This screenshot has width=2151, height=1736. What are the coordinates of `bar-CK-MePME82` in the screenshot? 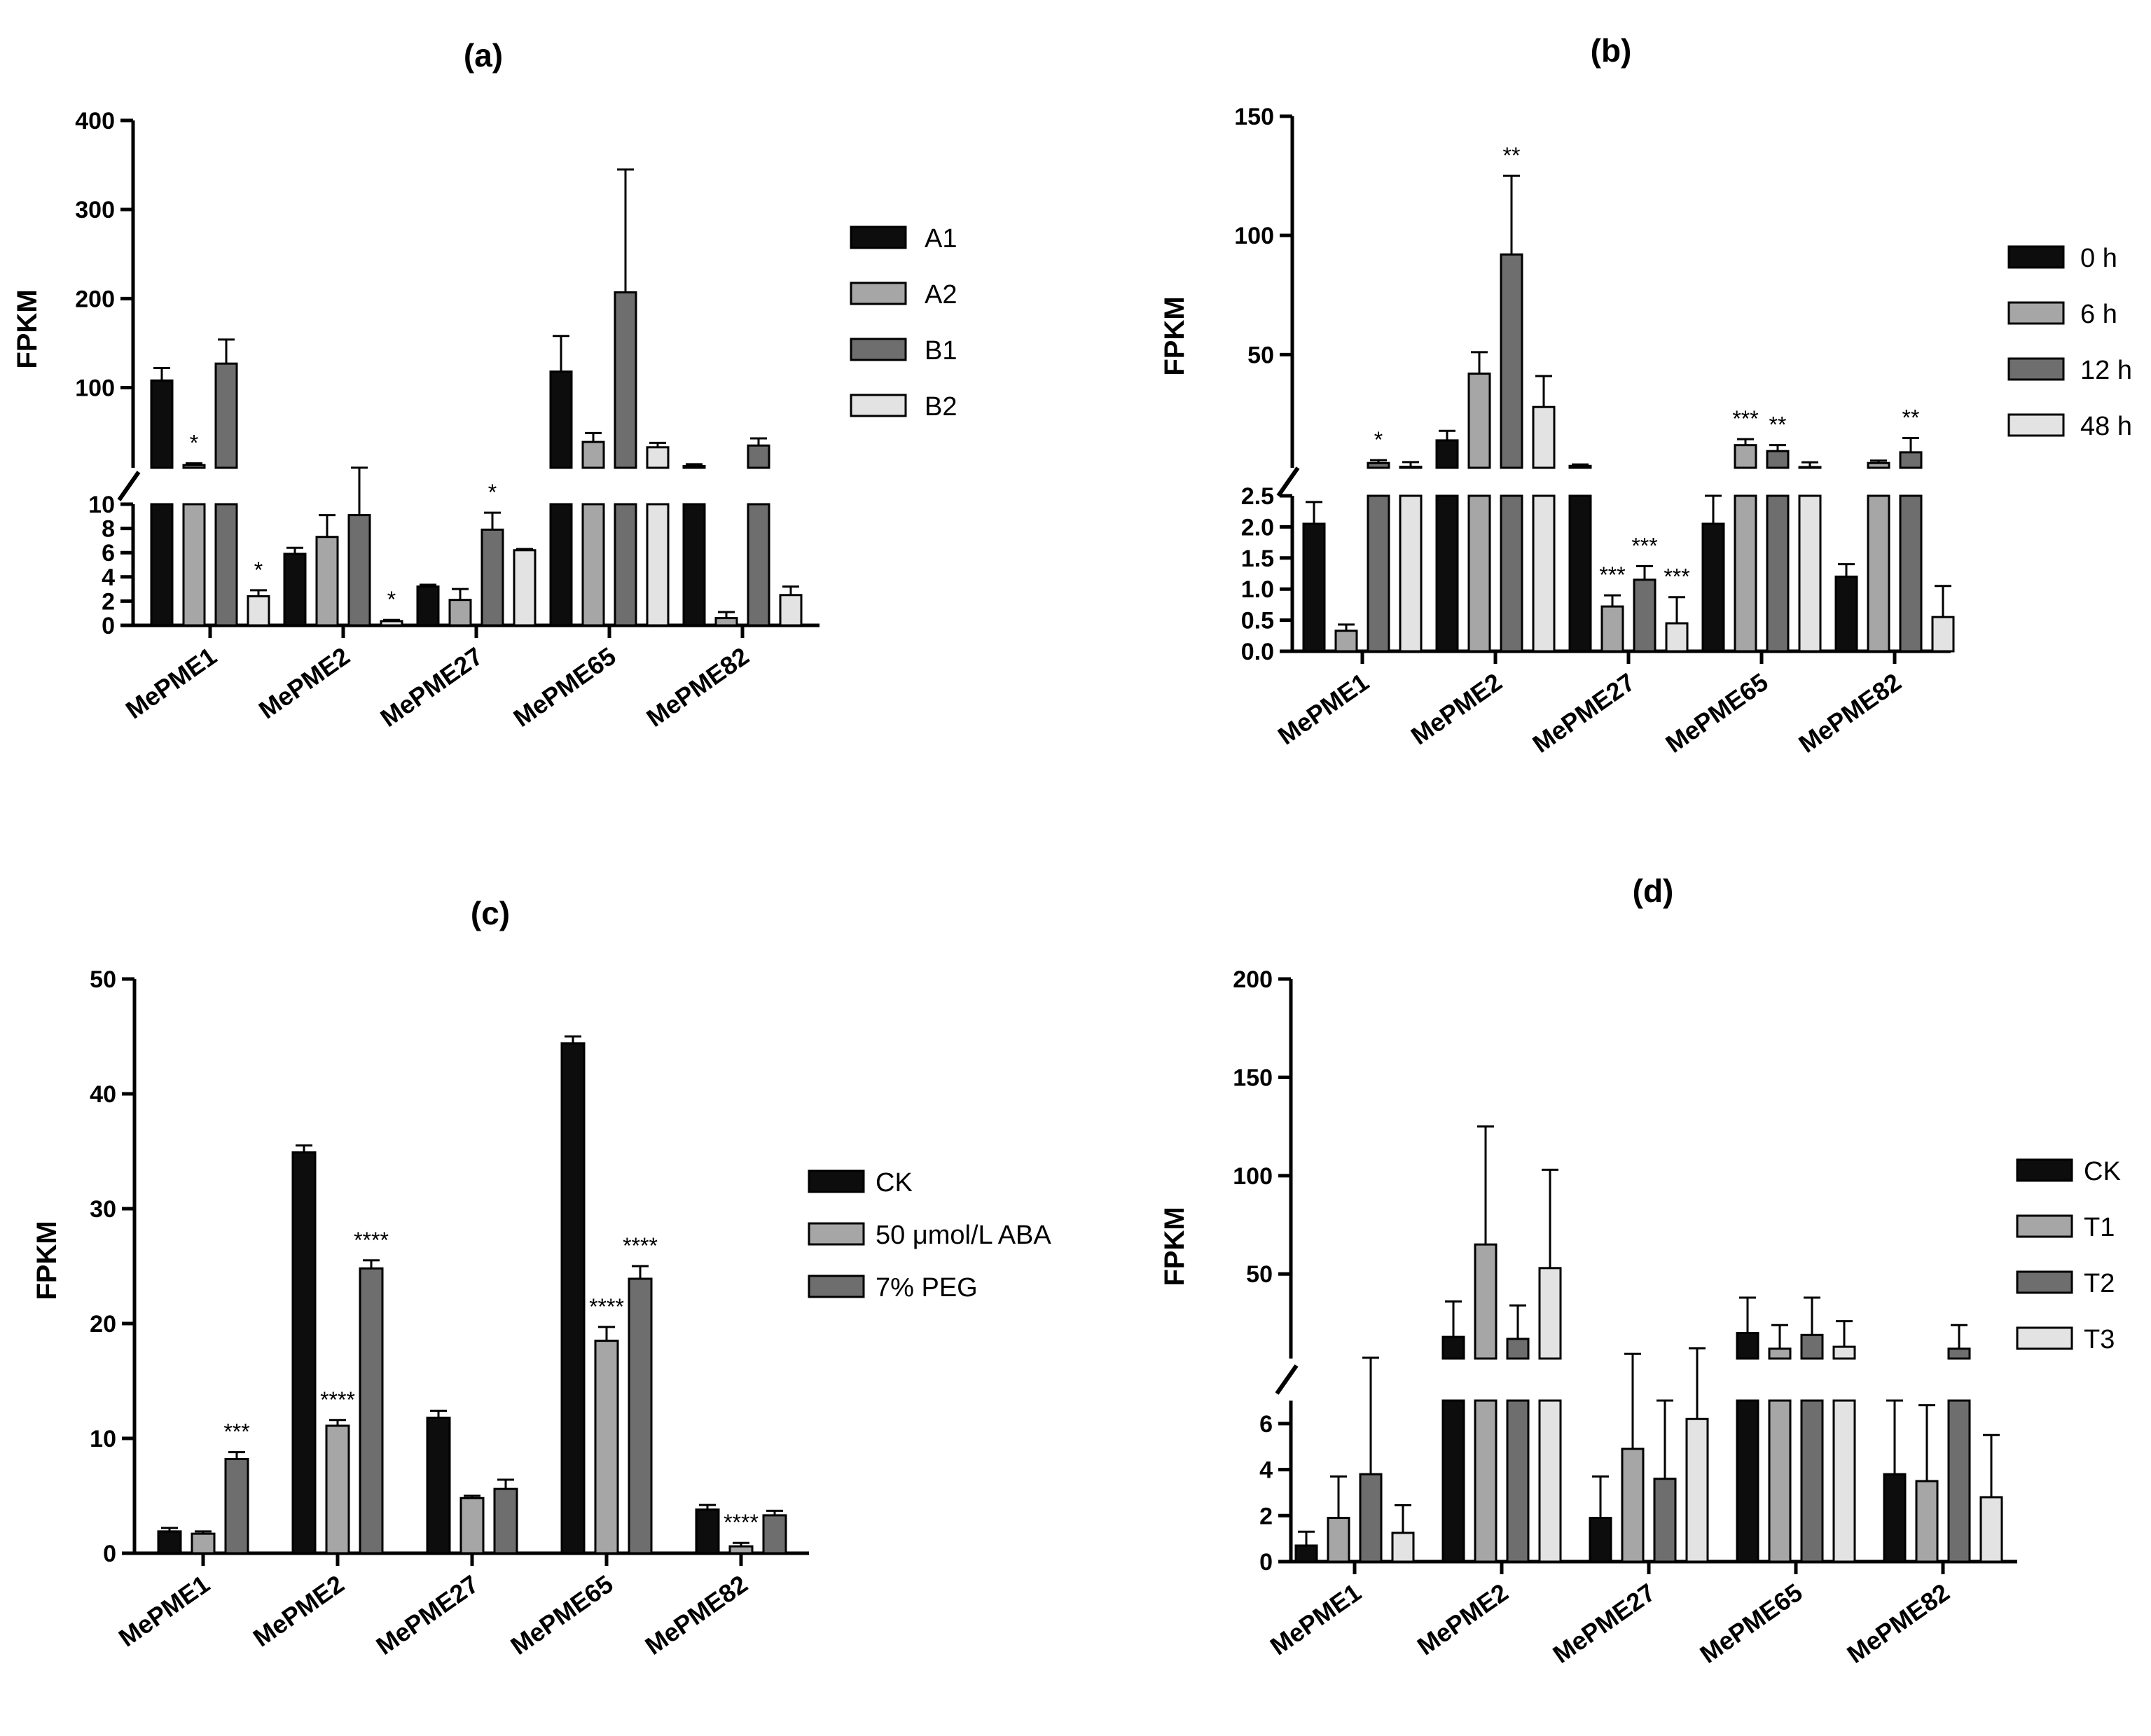 It's located at (1895, 1518).